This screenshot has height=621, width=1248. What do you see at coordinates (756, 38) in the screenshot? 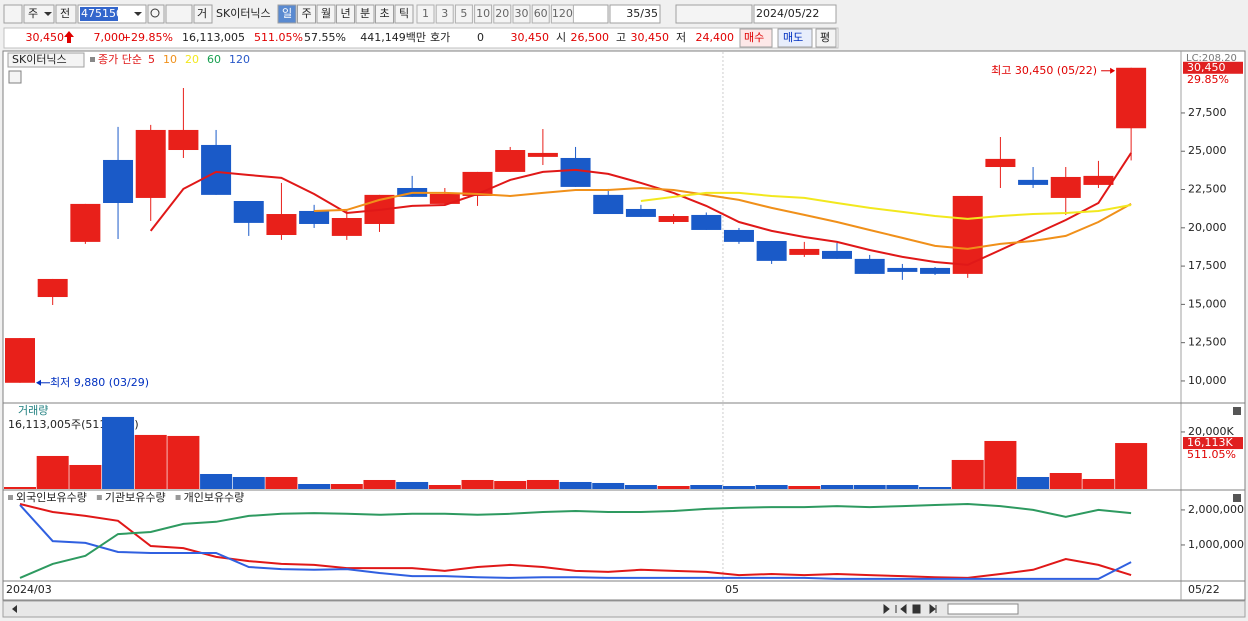
I see `buy-button` at bounding box center [756, 38].